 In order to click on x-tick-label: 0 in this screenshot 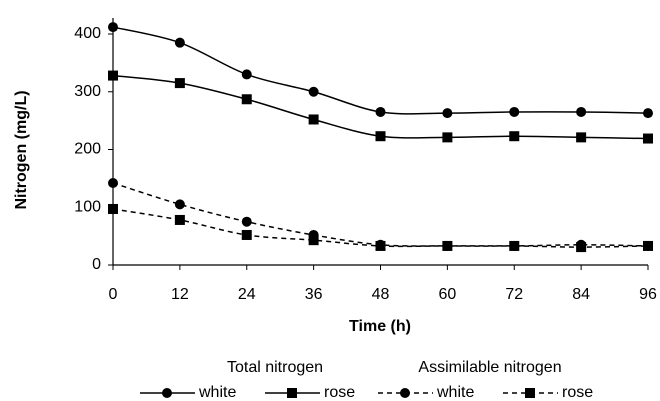, I will do `click(113, 294)`.